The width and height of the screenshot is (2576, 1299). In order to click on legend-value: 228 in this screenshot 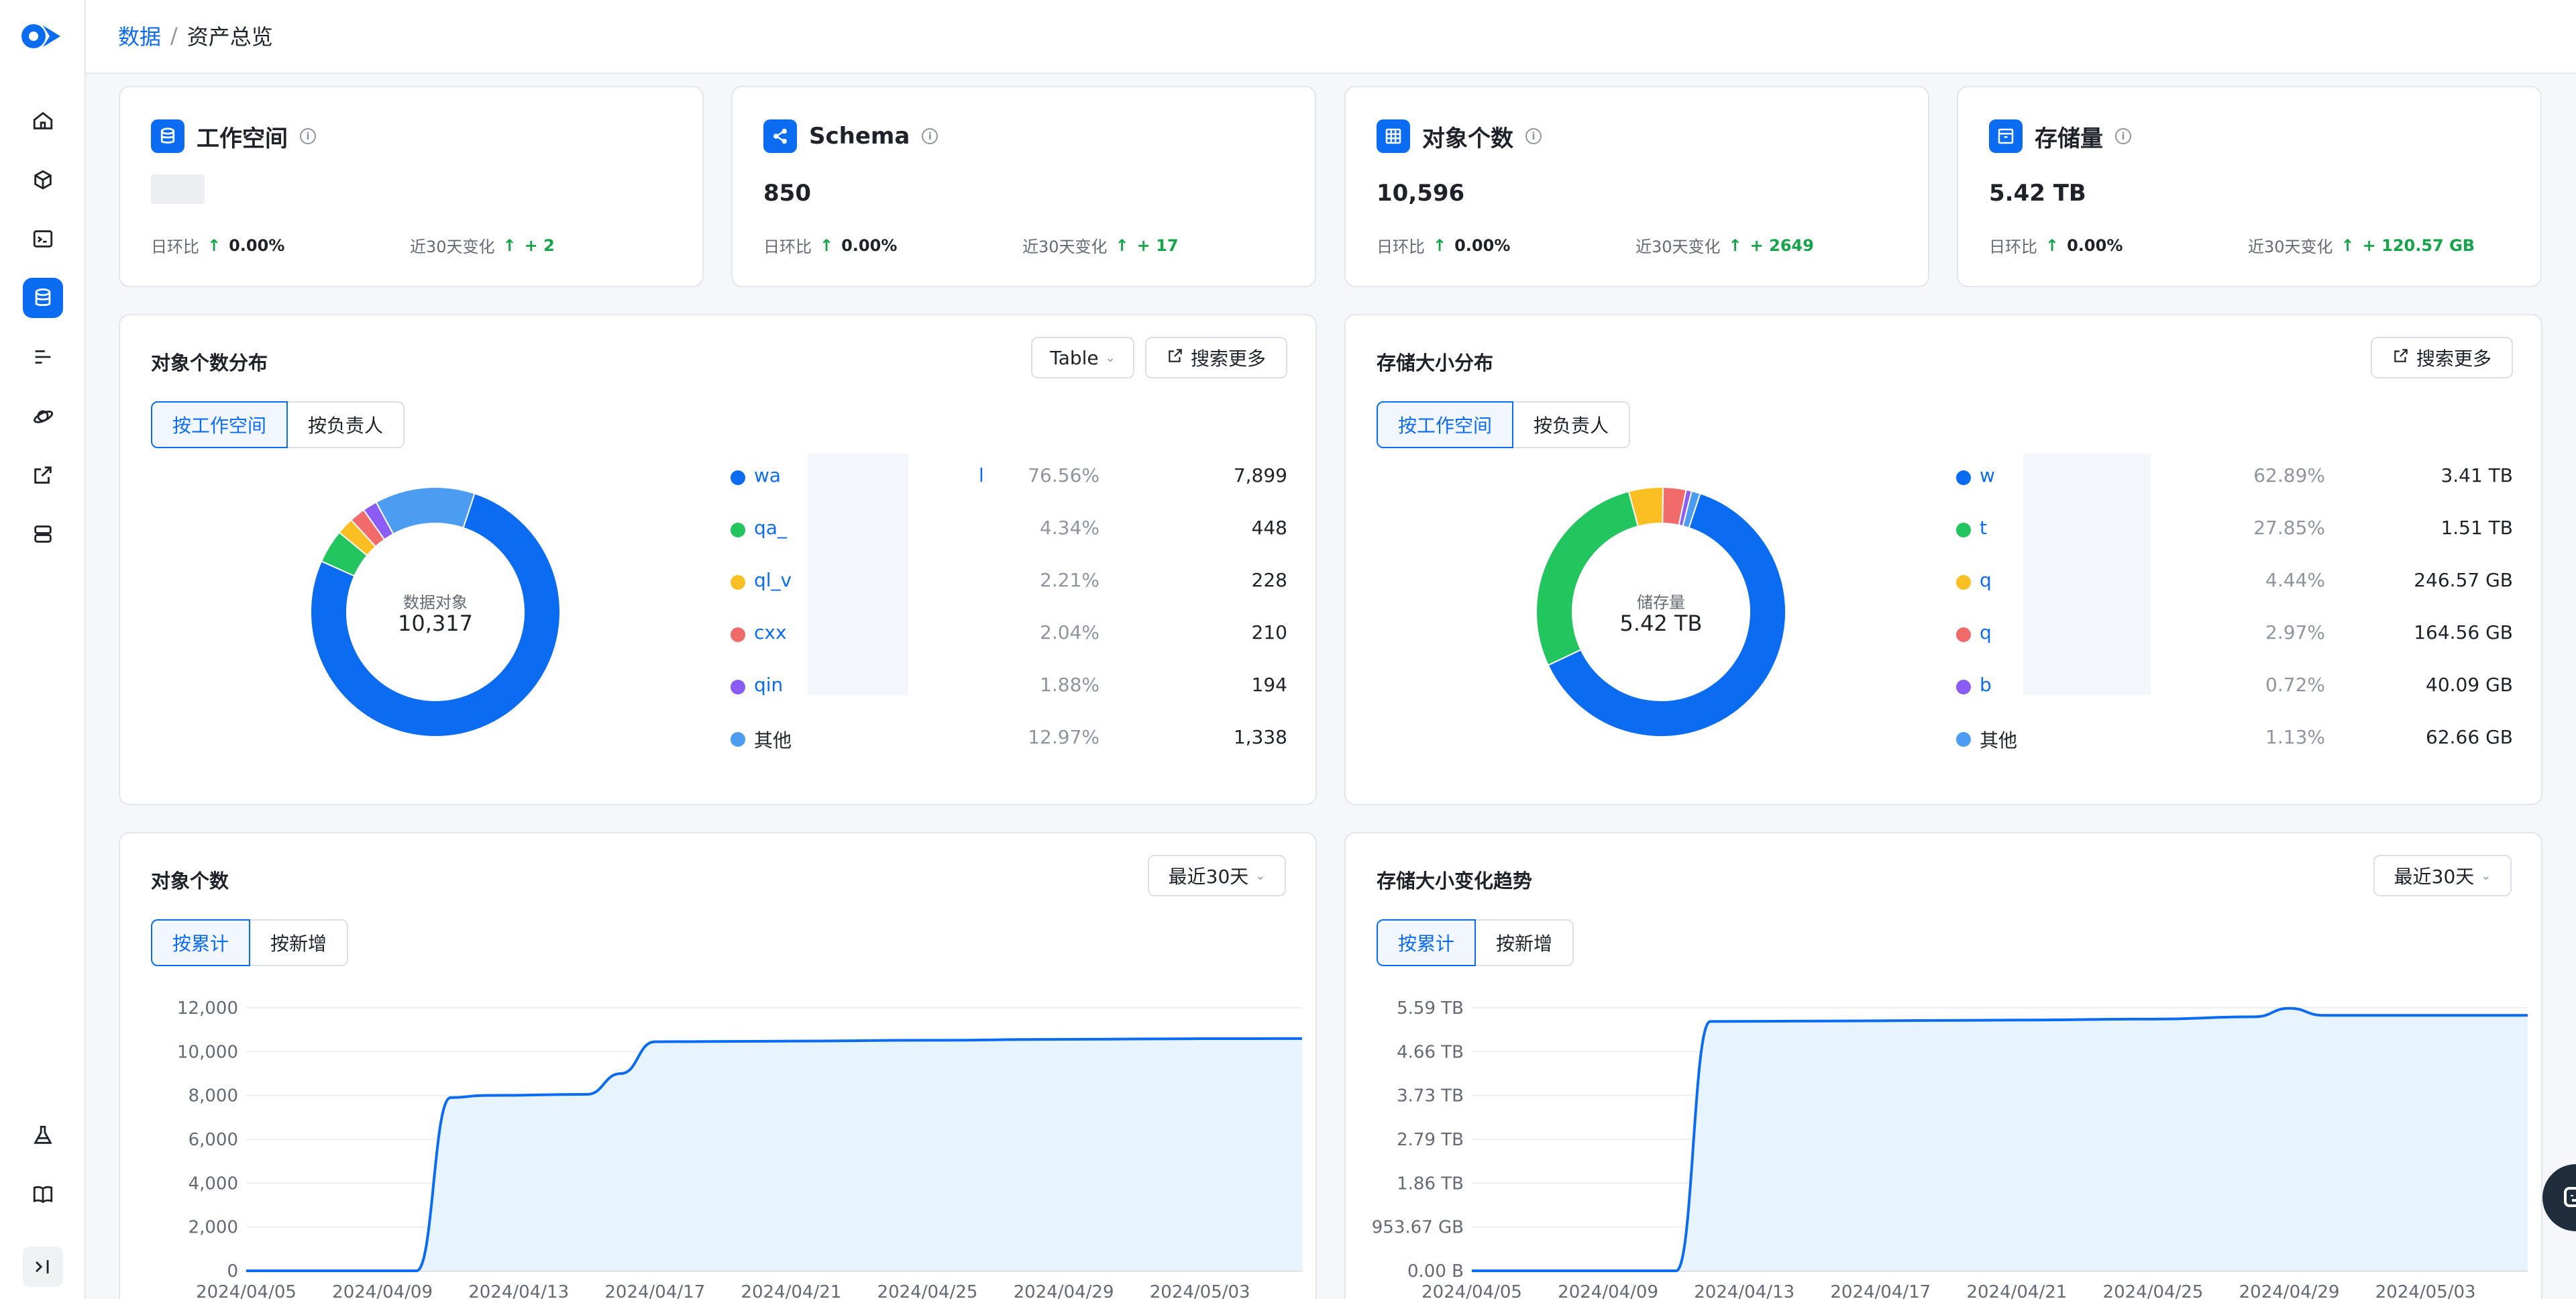, I will do `click(1269, 580)`.